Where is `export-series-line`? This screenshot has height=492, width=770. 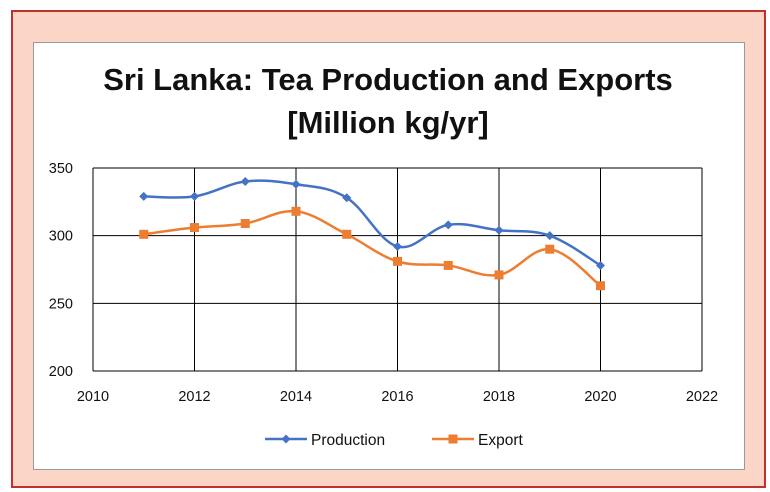 export-series-line is located at coordinates (372, 248).